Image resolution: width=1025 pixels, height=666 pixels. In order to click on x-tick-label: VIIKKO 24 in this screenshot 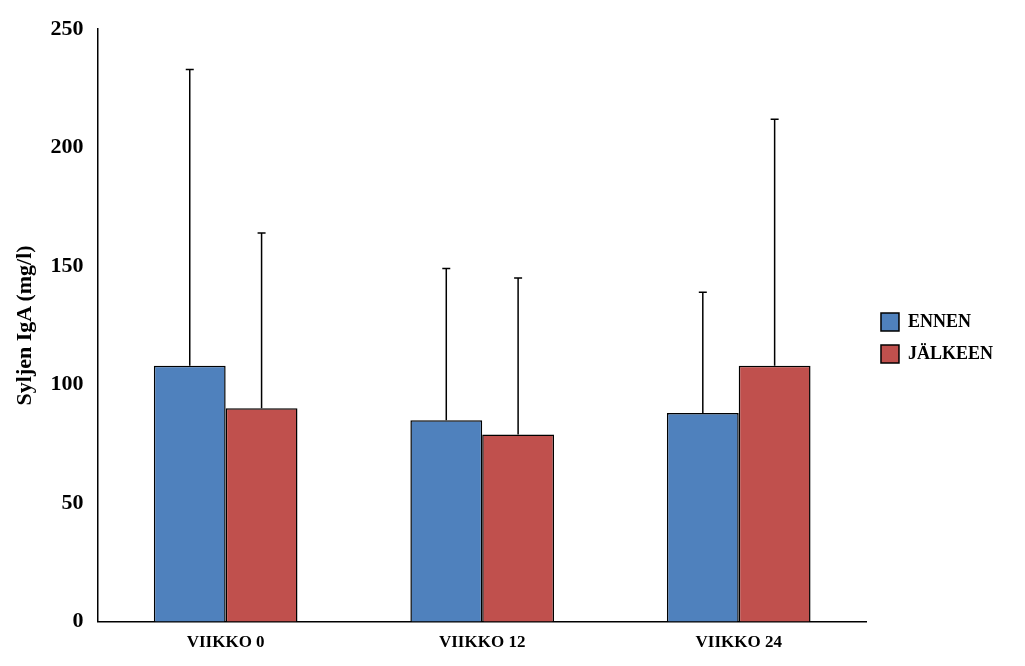, I will do `click(739, 642)`.